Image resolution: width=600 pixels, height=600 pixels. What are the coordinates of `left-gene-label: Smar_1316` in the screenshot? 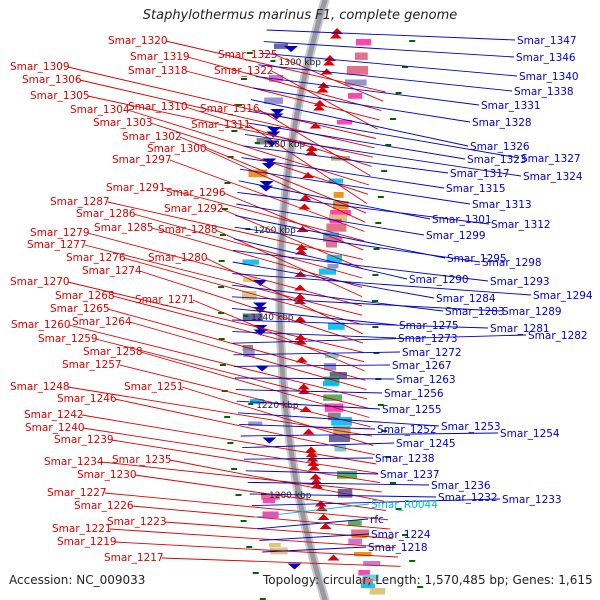 It's located at (230, 109).